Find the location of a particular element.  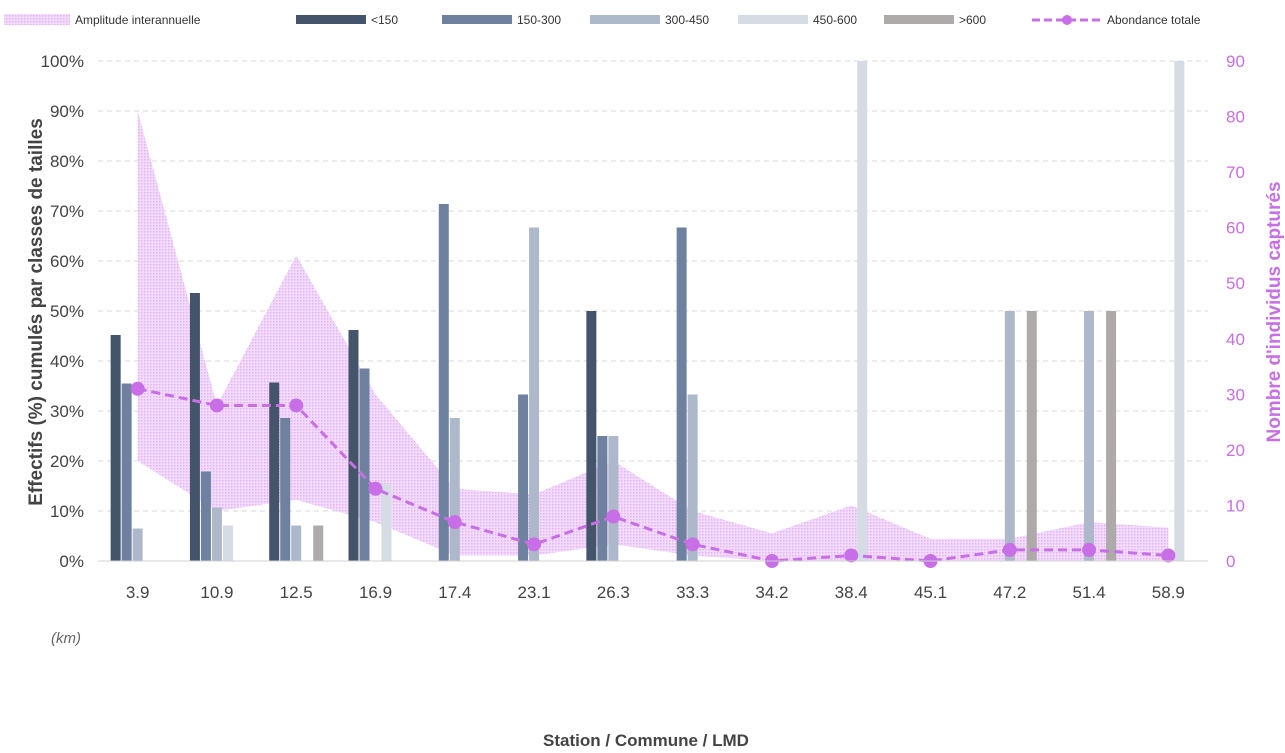

x-tick-label: 23.1 is located at coordinates (534, 592).